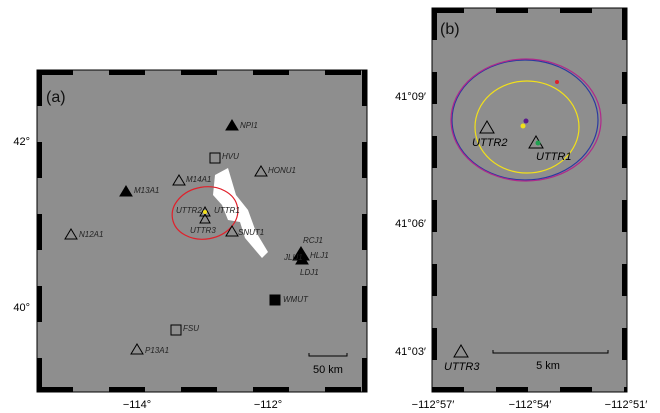  I want to click on panel-label: (a), so click(56, 97).